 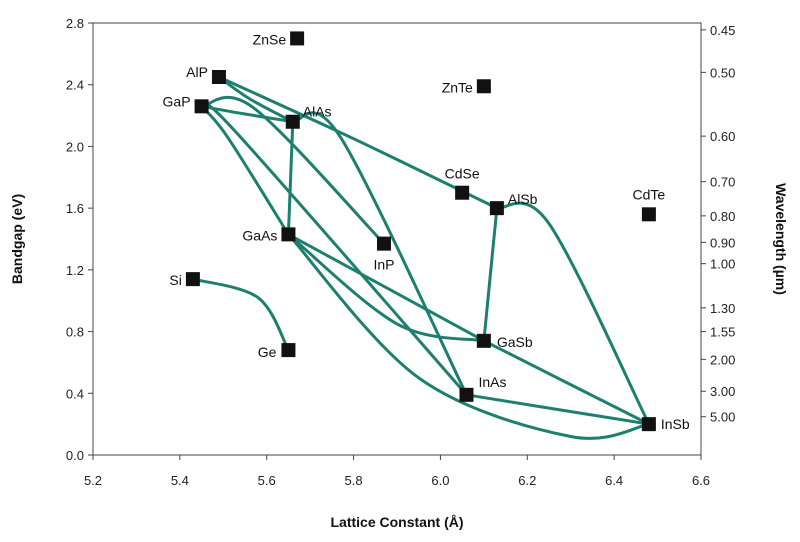 I want to click on point-marker-insb, so click(x=648, y=424).